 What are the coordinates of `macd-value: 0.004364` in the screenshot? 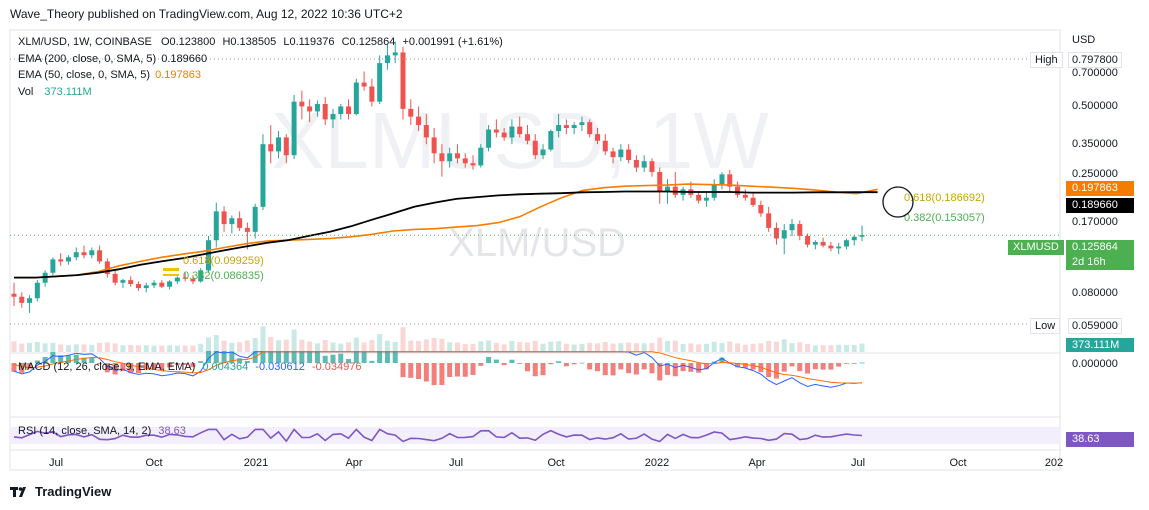 It's located at (225, 367).